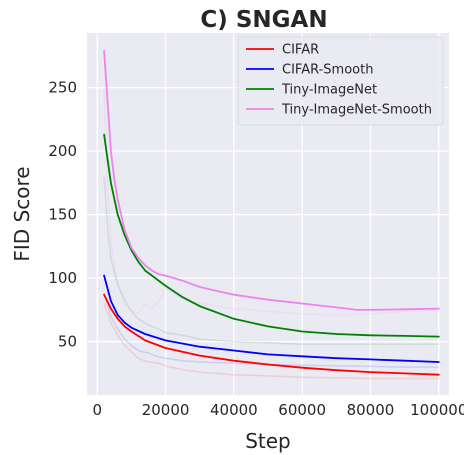 Image resolution: width=464 pixels, height=455 pixels. I want to click on raw-line-cifar, so click(271, 341).